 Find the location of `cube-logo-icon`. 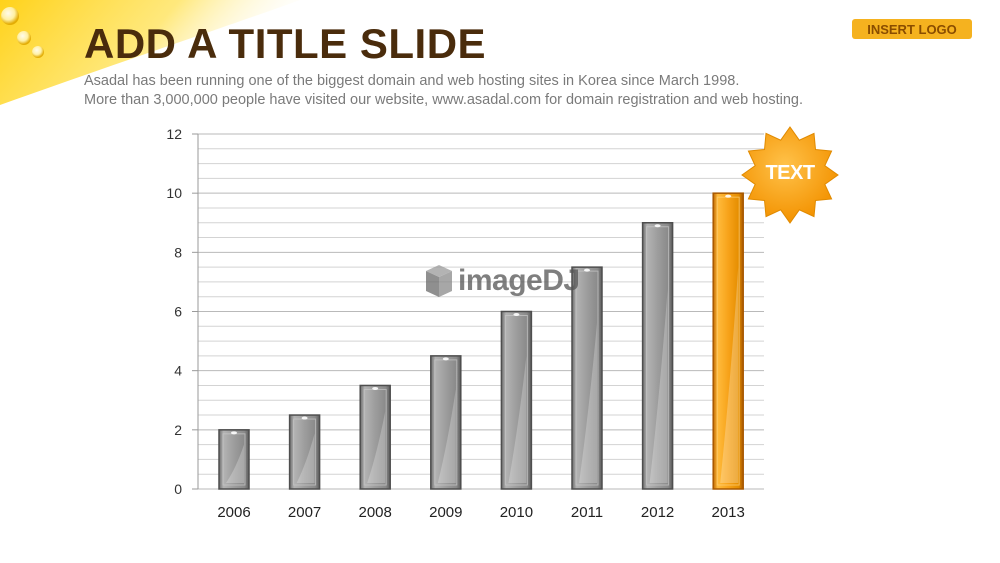

cube-logo-icon is located at coordinates (439, 281).